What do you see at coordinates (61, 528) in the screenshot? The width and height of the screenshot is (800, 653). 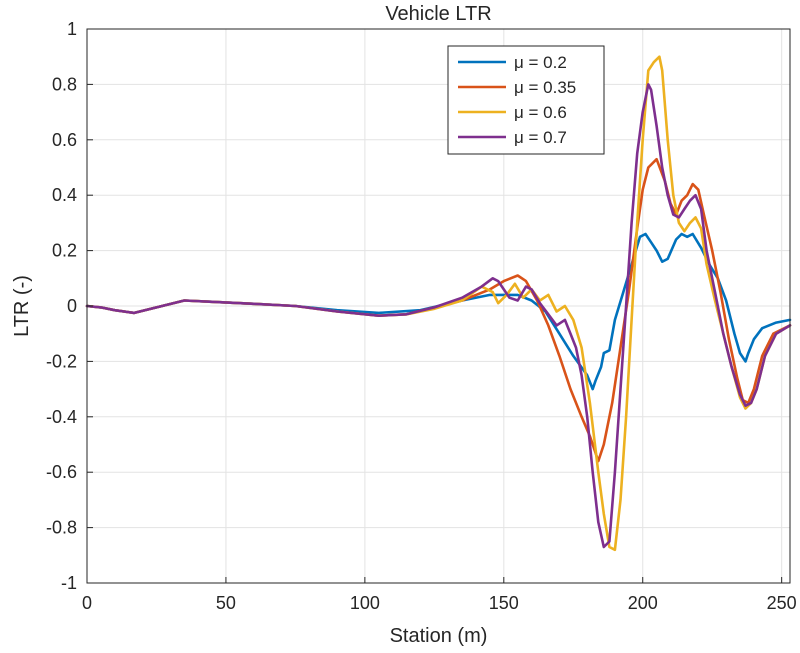 I see `y-tick-label: -0.8` at bounding box center [61, 528].